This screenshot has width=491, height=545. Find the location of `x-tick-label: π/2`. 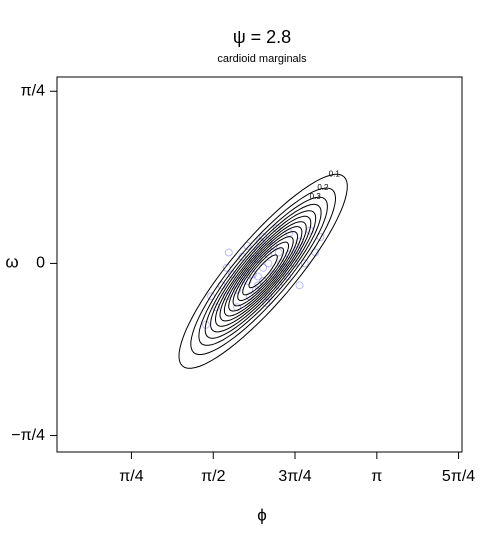

x-tick-label: π/2 is located at coordinates (213, 476).